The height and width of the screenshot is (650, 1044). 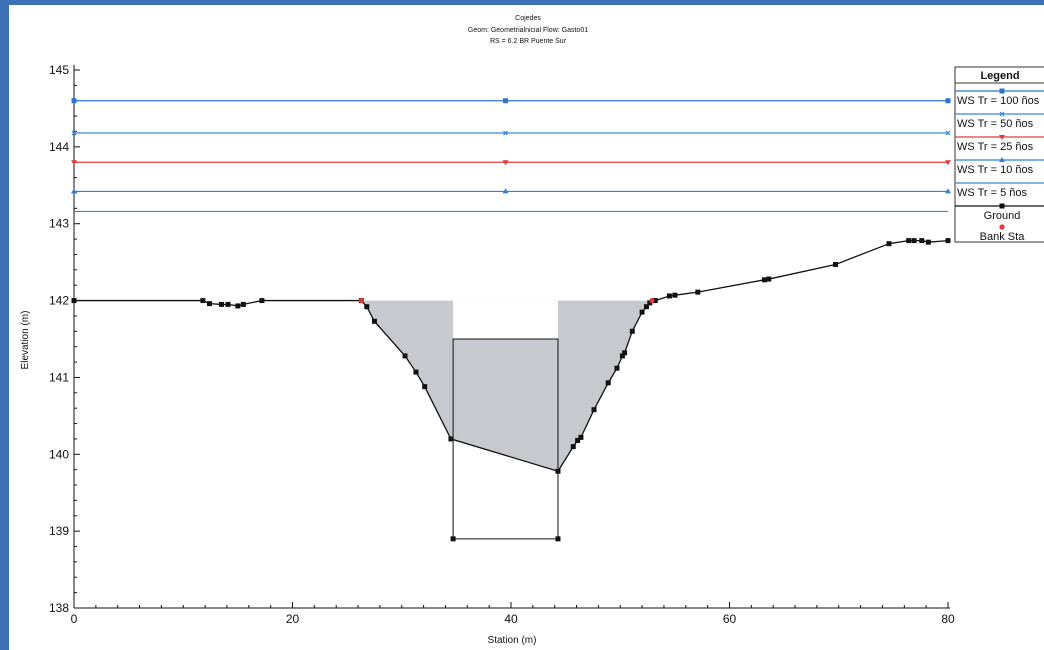 I want to click on y-tick-label: 145, so click(x=59, y=70).